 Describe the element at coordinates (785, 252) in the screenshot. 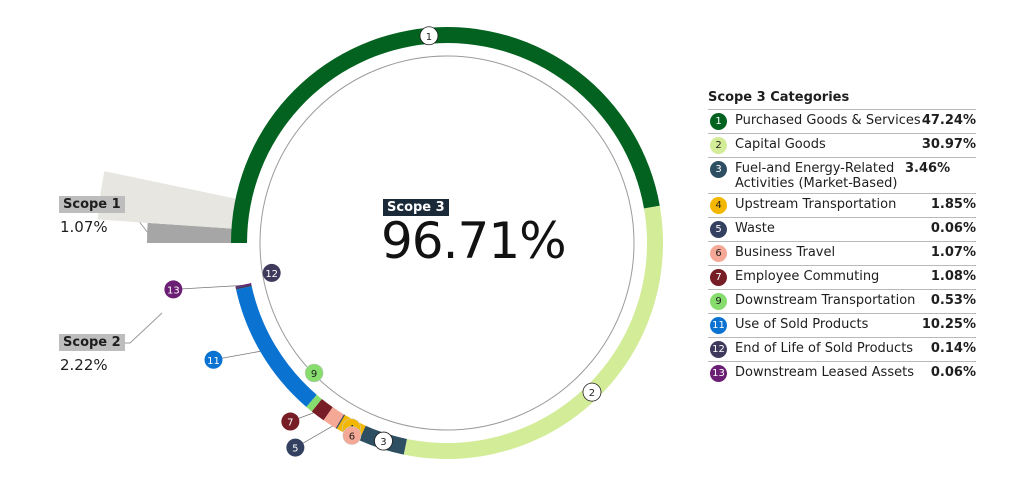

I see `legend-name-6: Business Travel` at that location.